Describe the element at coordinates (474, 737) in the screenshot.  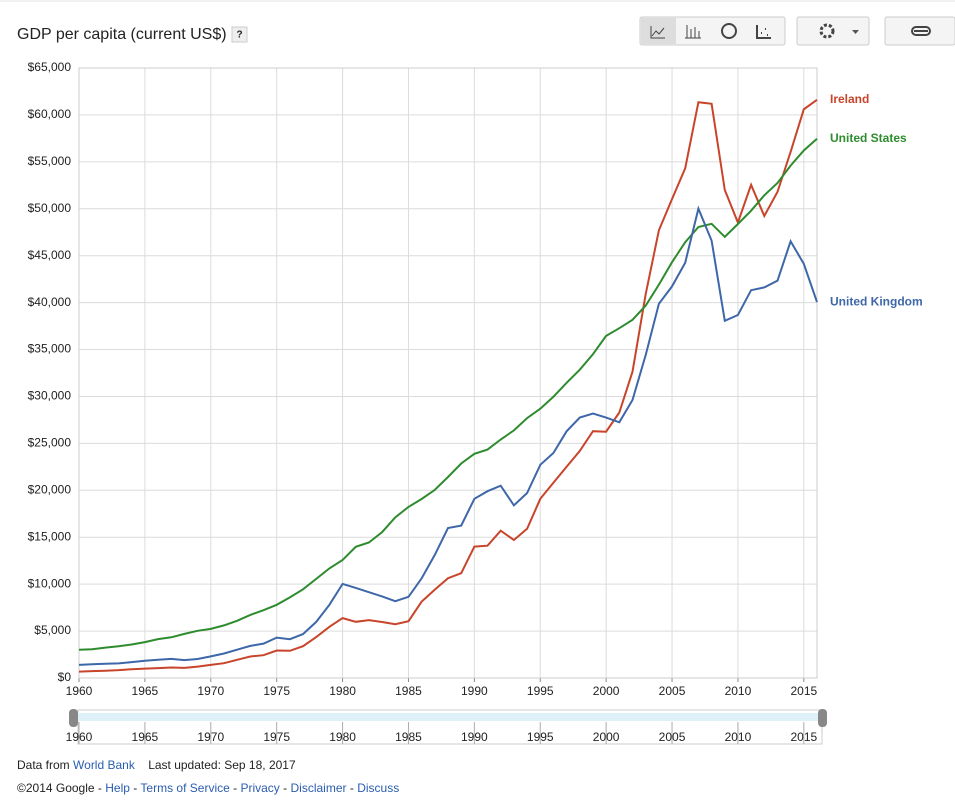
I see `timeline-label: 1990` at that location.